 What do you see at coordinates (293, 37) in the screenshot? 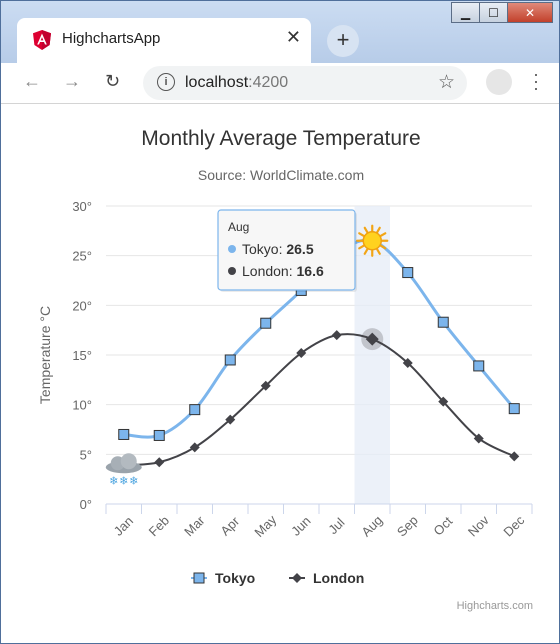
I see `tab-close-icon: ✕` at bounding box center [293, 37].